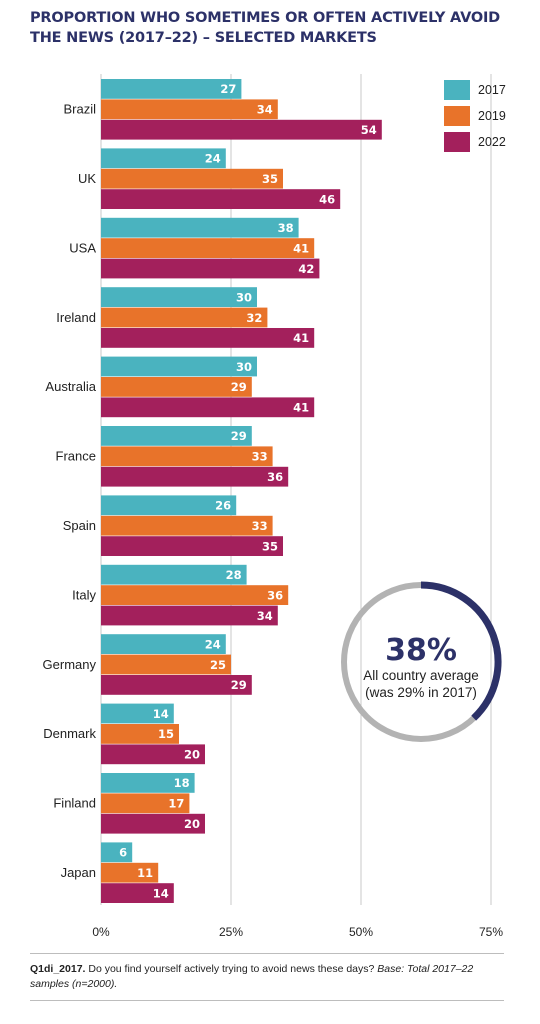 This screenshot has height=1024, width=540. I want to click on x-tick-label: 25%, so click(231, 932).